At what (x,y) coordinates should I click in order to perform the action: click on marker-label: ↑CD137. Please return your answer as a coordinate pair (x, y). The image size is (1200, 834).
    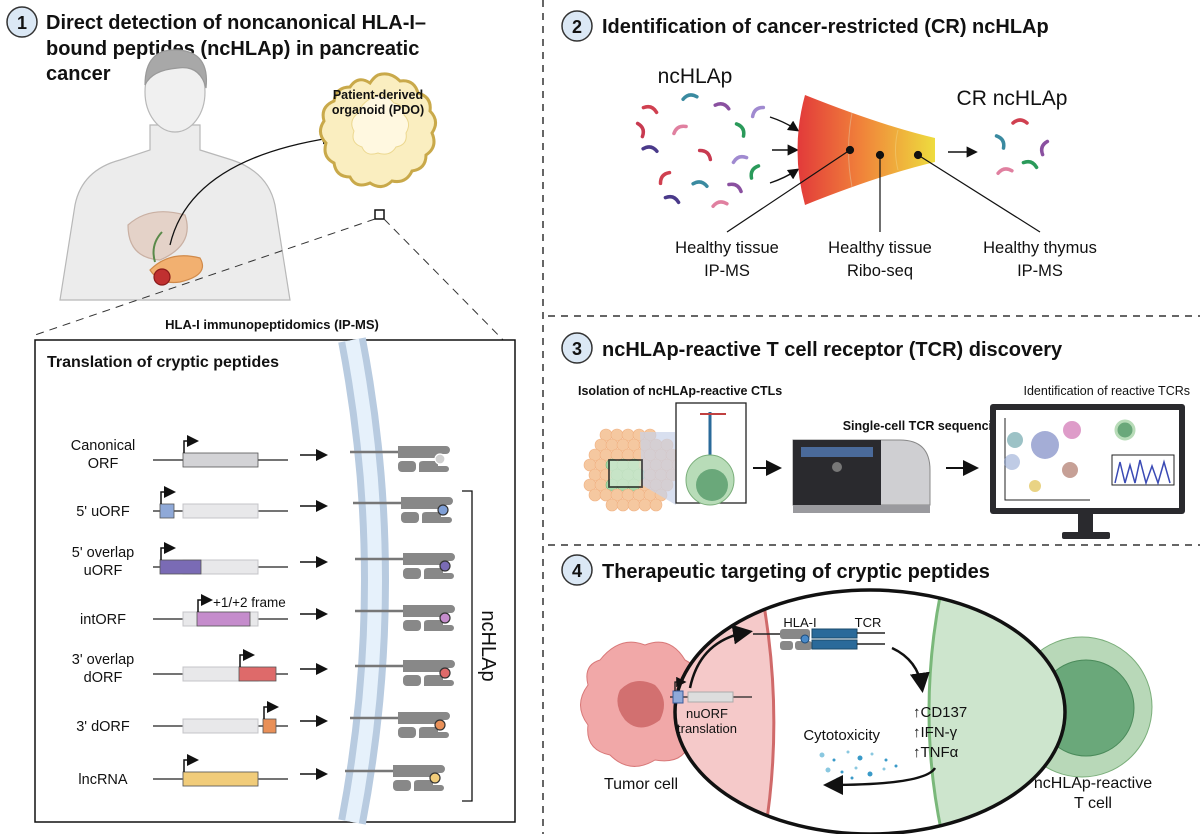
    Looking at the image, I should click on (940, 712).